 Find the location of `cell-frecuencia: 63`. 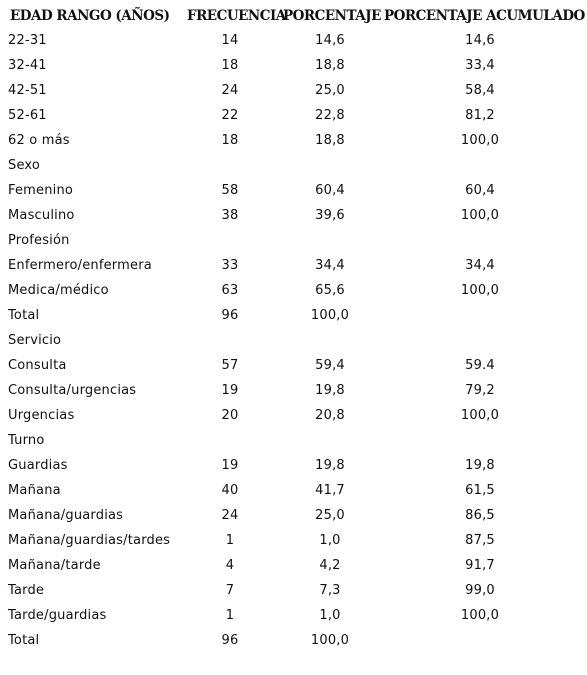

cell-frecuencia: 63 is located at coordinates (230, 290).